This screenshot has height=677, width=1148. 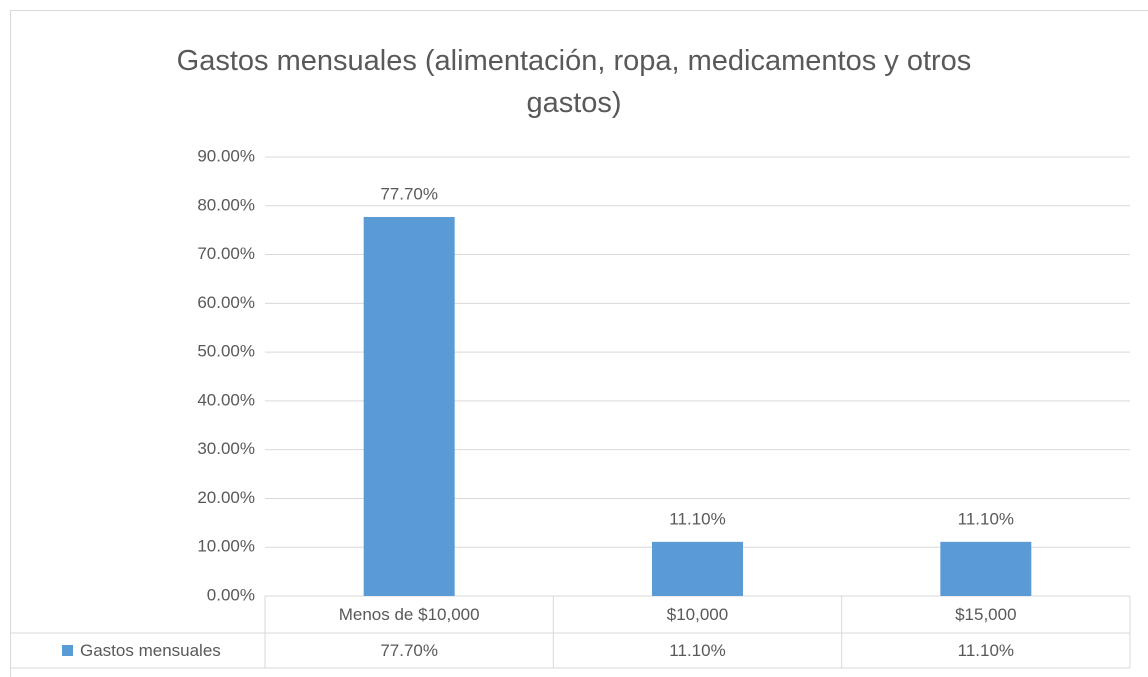 What do you see at coordinates (226, 497) in the screenshot?
I see `y-tick-label: 20.00%` at bounding box center [226, 497].